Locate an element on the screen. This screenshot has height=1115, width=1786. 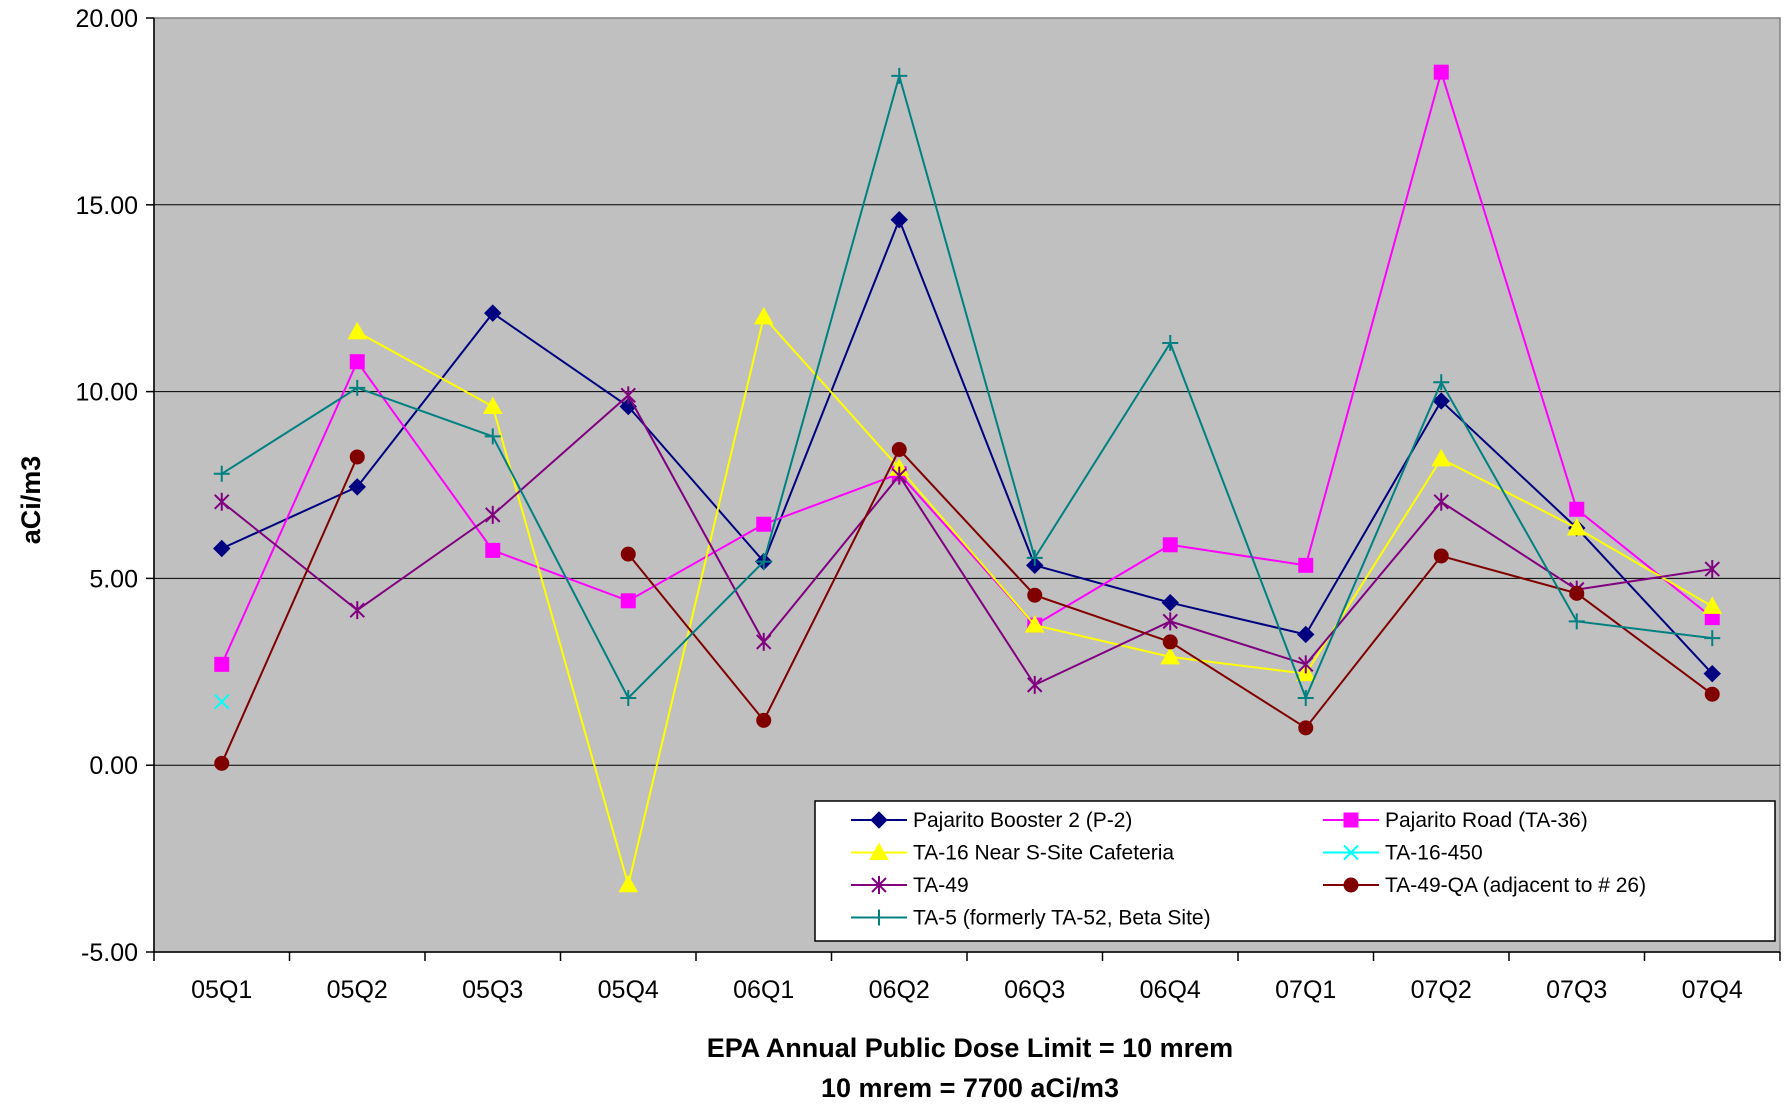
legend-label: TA-49 is located at coordinates (941, 885).